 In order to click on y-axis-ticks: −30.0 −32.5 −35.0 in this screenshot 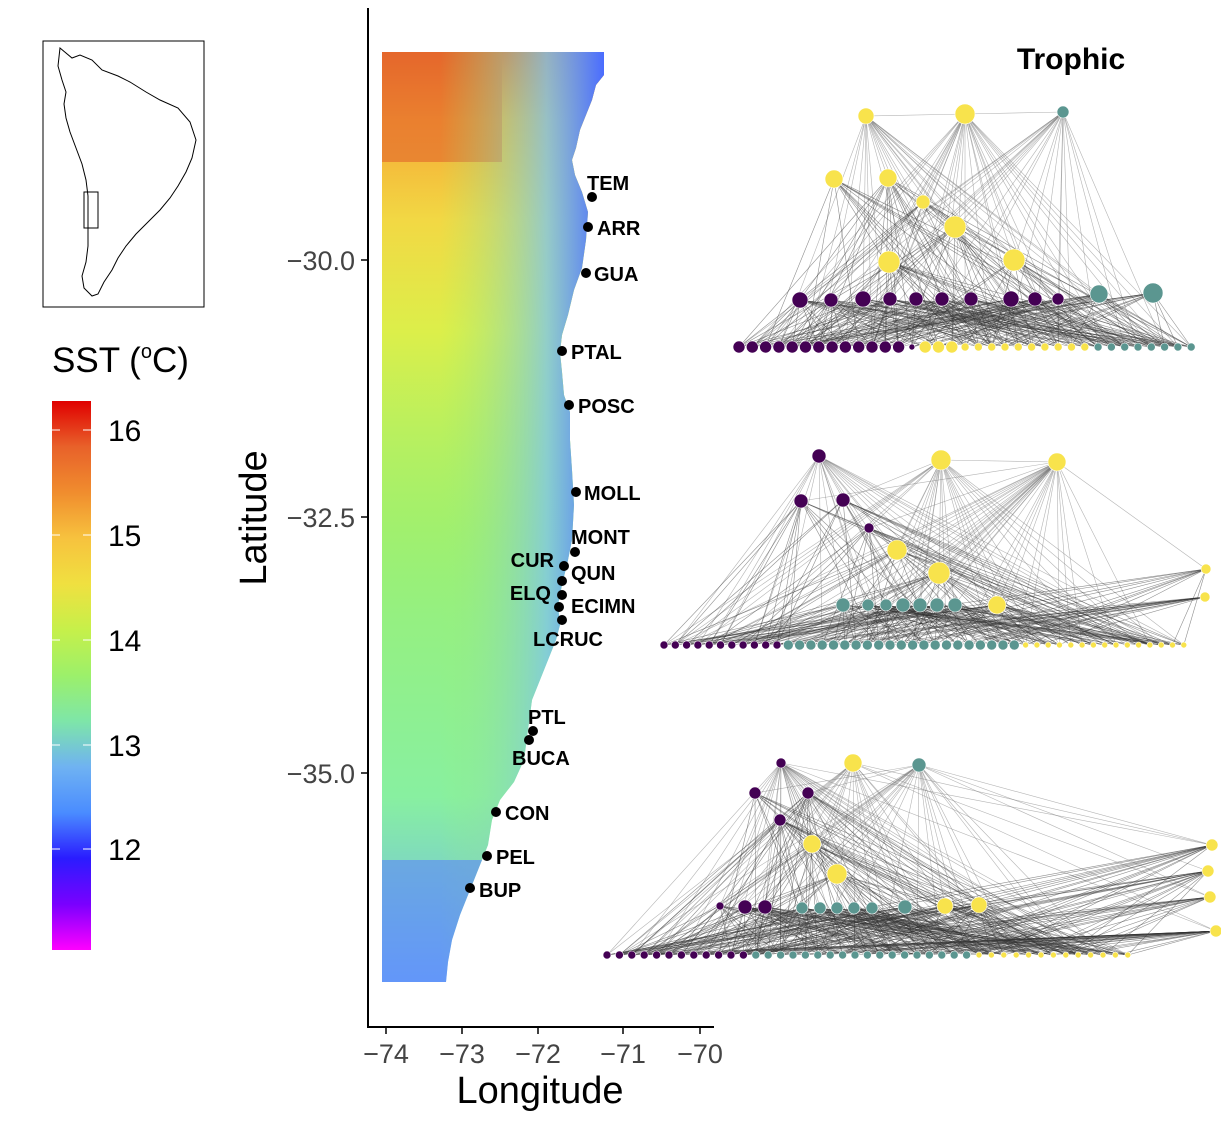, I will do `click(327, 517)`.